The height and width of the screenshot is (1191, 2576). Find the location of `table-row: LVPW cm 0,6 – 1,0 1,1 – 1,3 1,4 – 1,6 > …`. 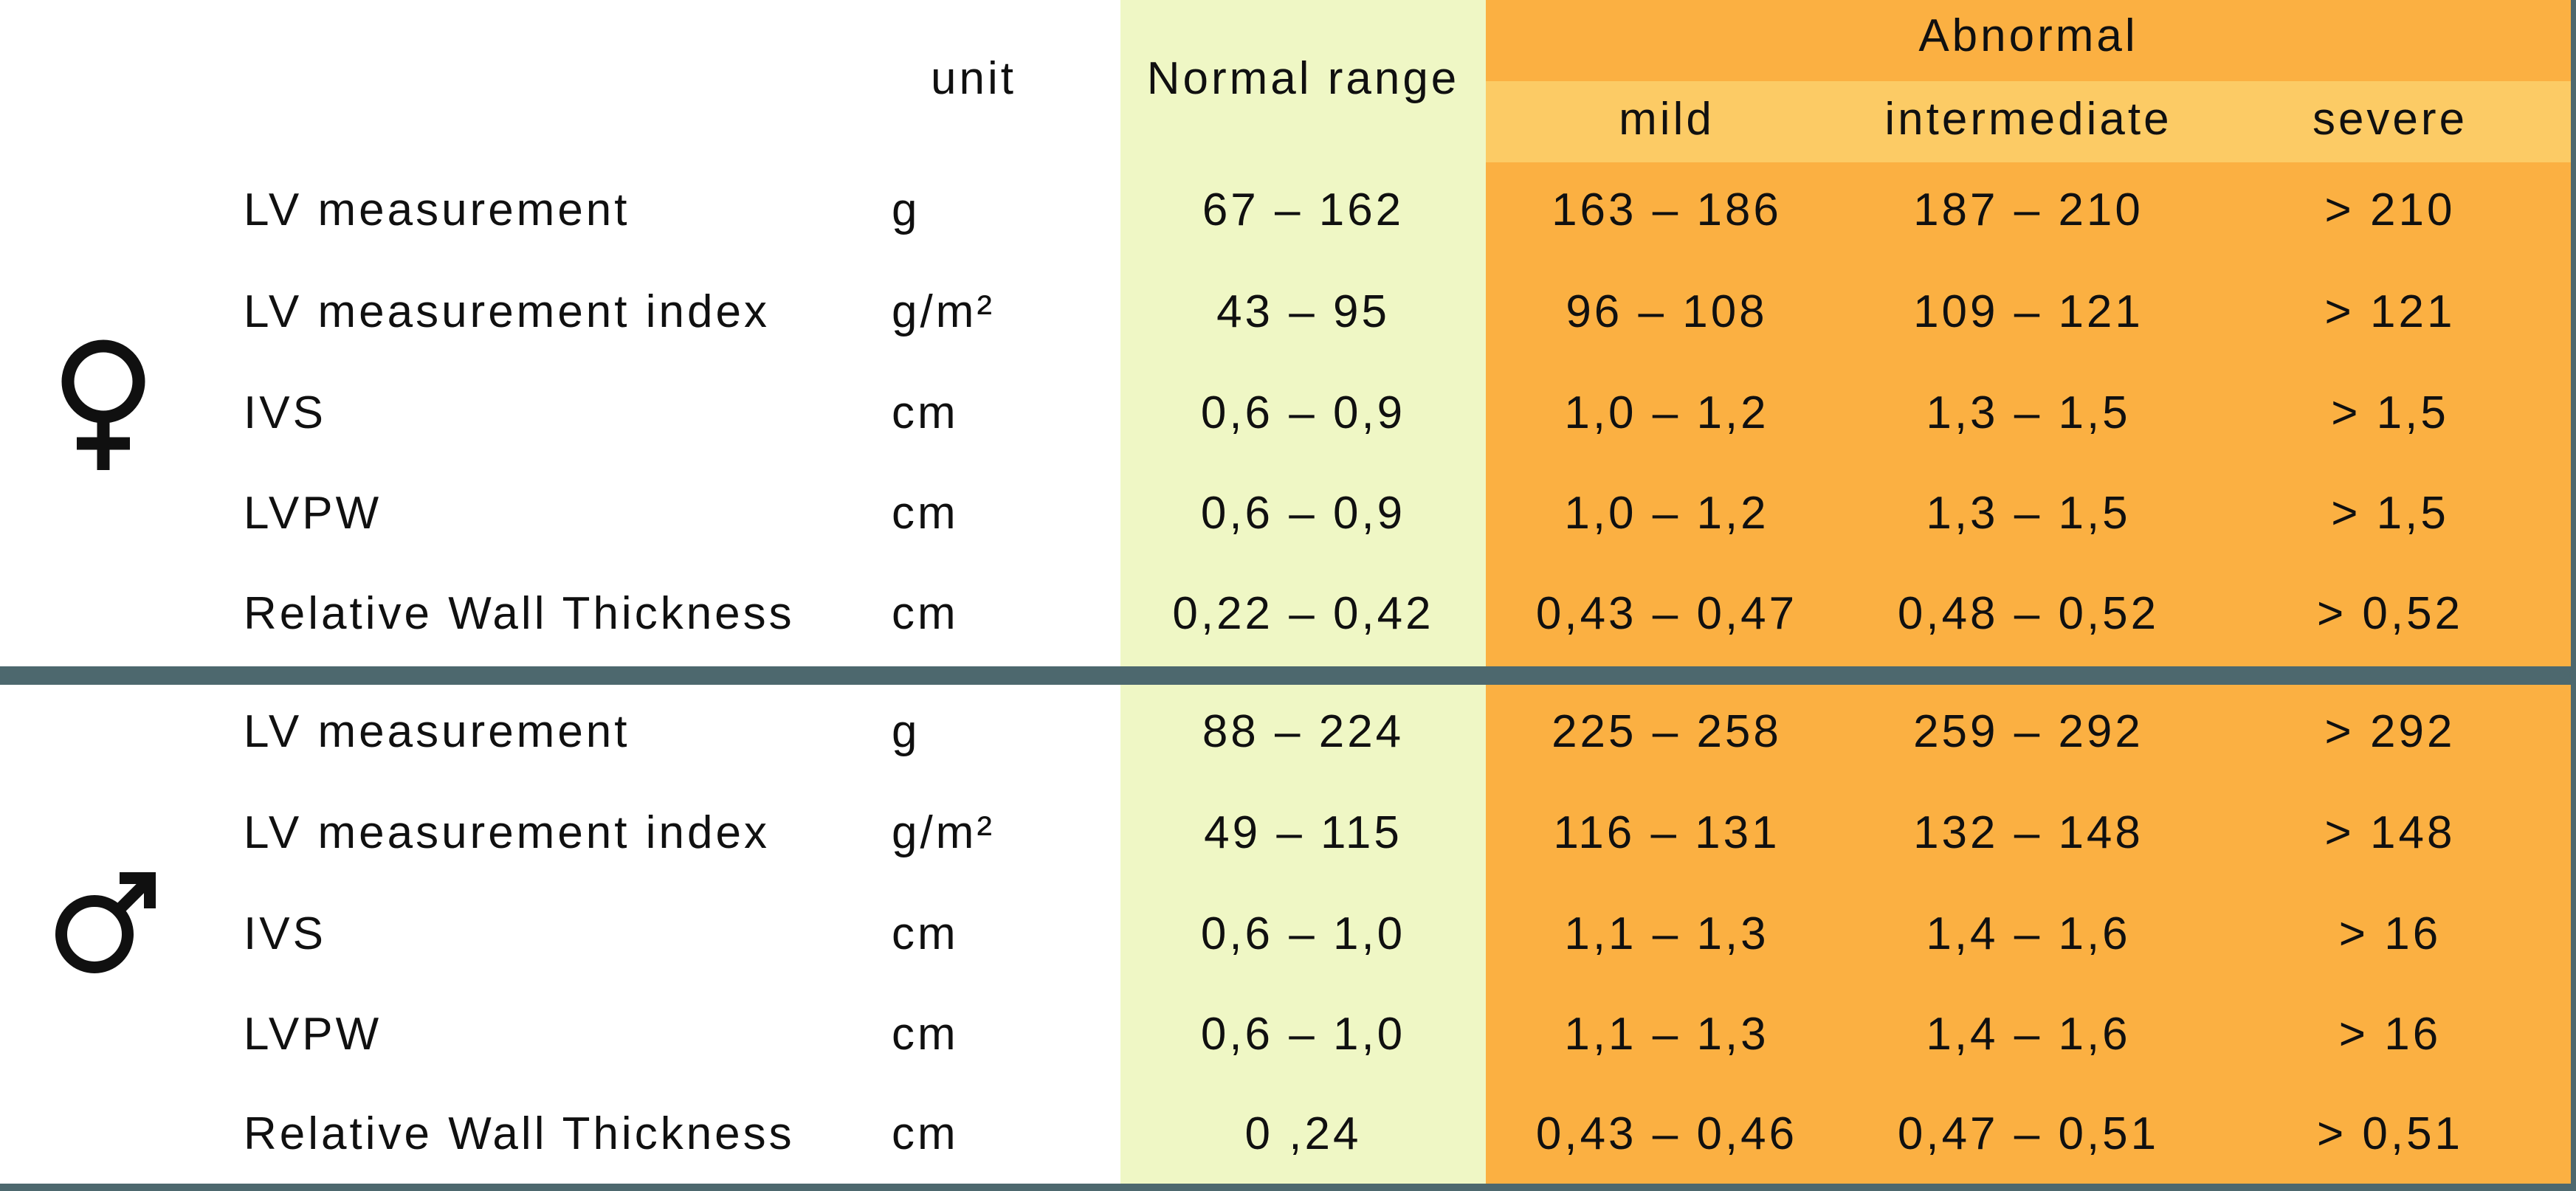

table-row: LVPW cm 0,6 – 1,0 1,1 – 1,3 1,4 – 1,6 > … is located at coordinates (1288, 1034).